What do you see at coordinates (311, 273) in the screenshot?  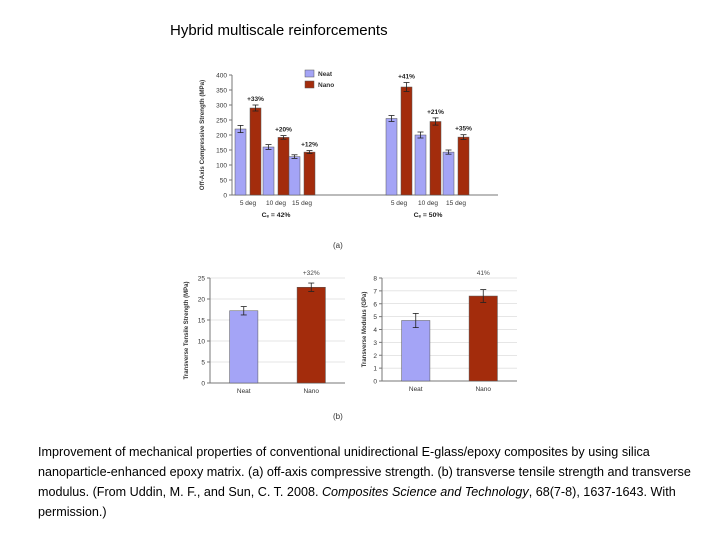 I see `tensile-annotation-pct: +32%` at bounding box center [311, 273].